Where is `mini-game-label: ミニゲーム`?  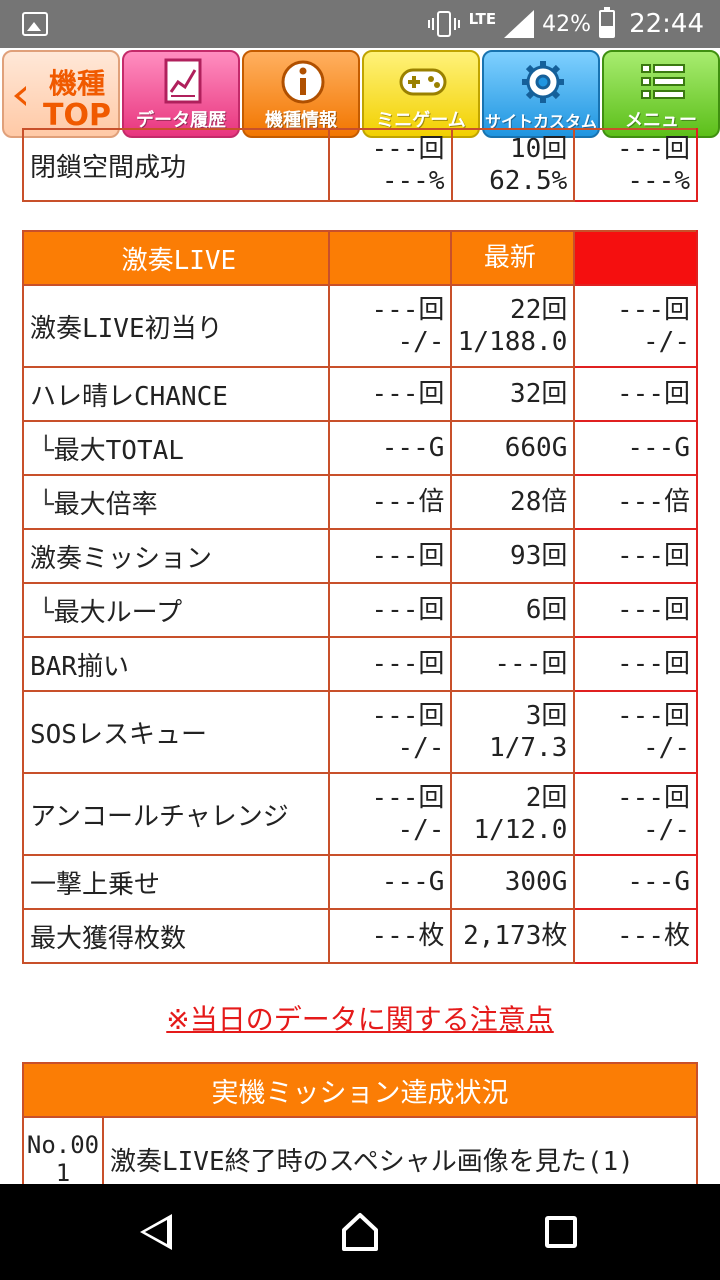
mini-game-label: ミニゲーム is located at coordinates (421, 120).